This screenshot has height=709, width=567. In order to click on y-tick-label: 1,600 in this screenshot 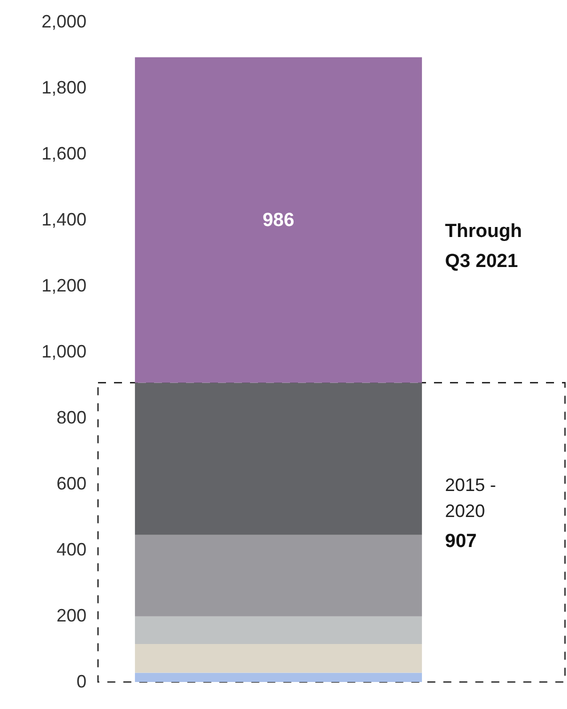, I will do `click(63, 154)`.